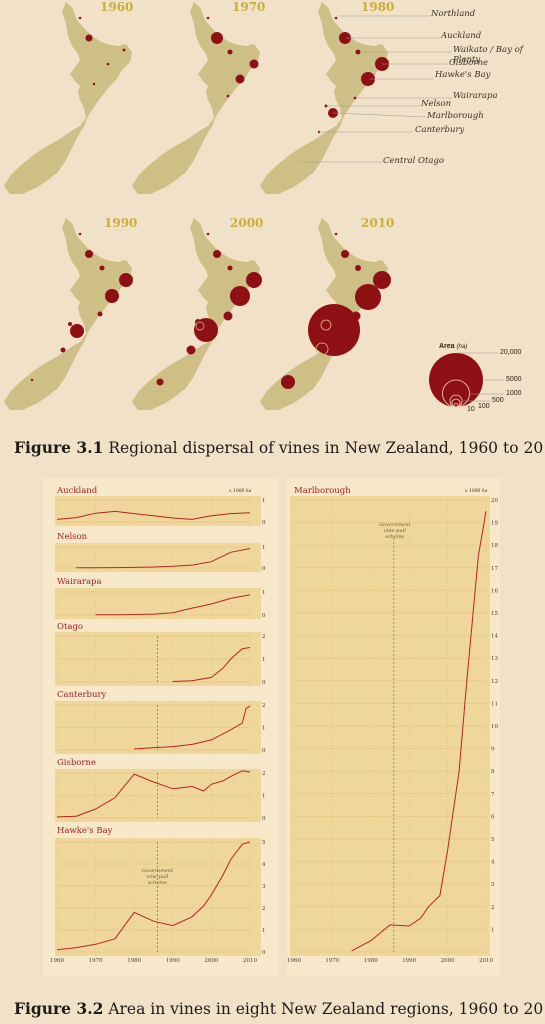  What do you see at coordinates (173, 961) in the screenshot?
I see `x-tick-label-left: 1990` at bounding box center [173, 961].